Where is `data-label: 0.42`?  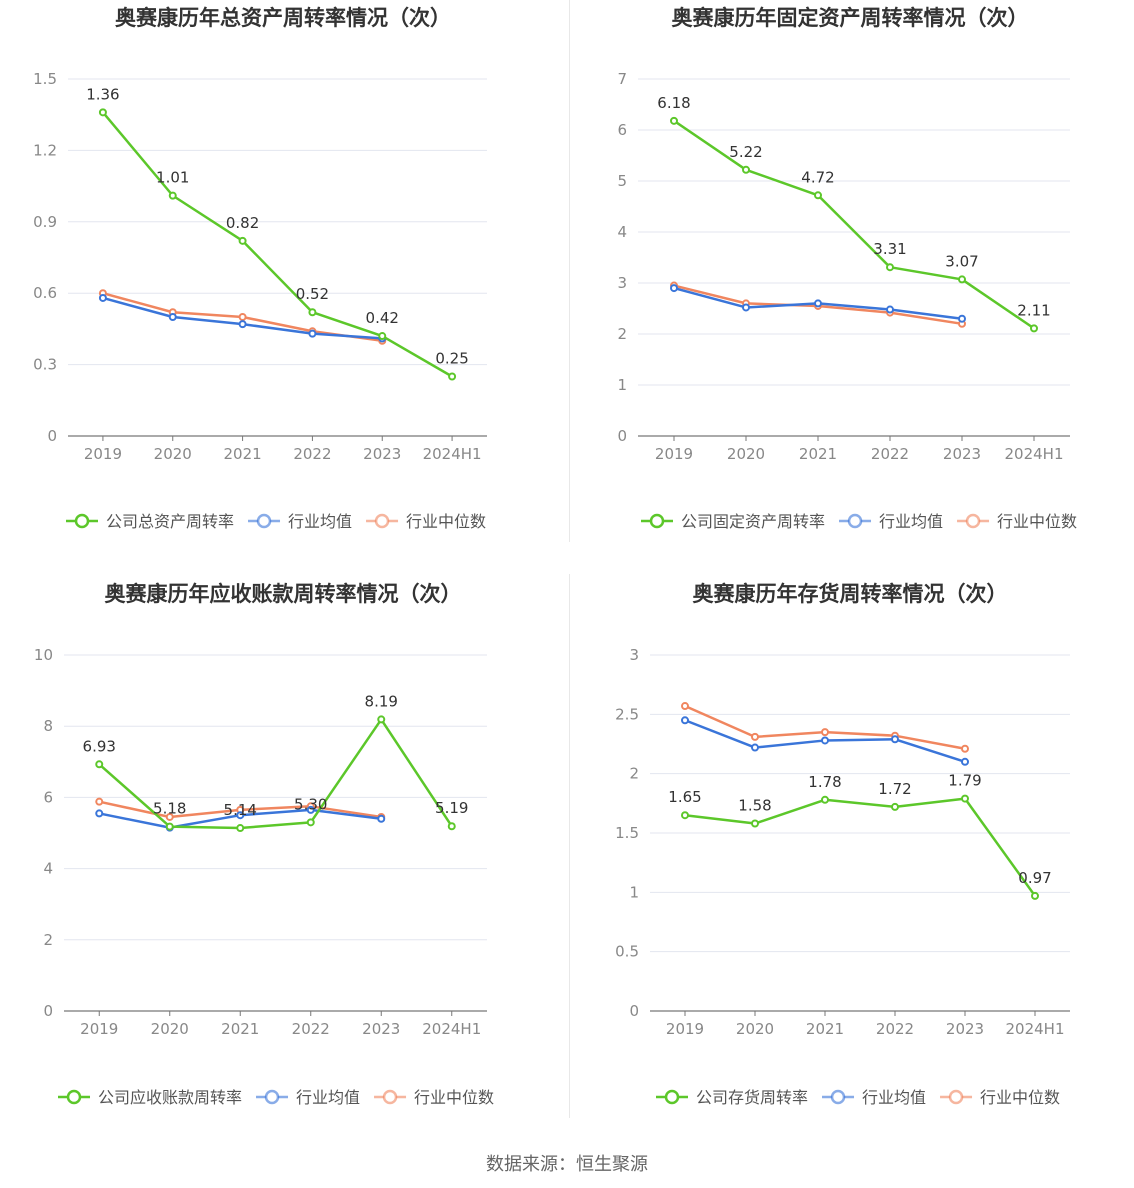
data-label: 0.42 is located at coordinates (382, 318).